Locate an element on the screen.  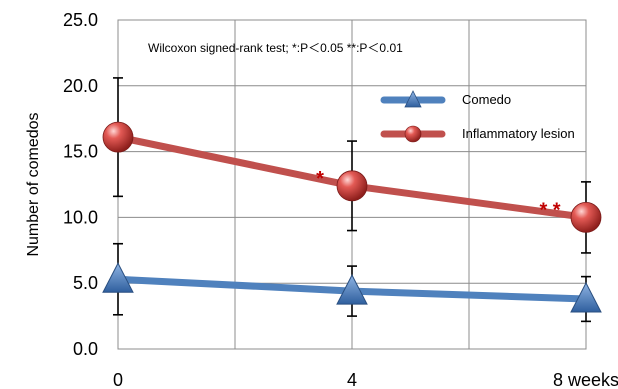
x-tick-label: 4 is located at coordinates (352, 379).